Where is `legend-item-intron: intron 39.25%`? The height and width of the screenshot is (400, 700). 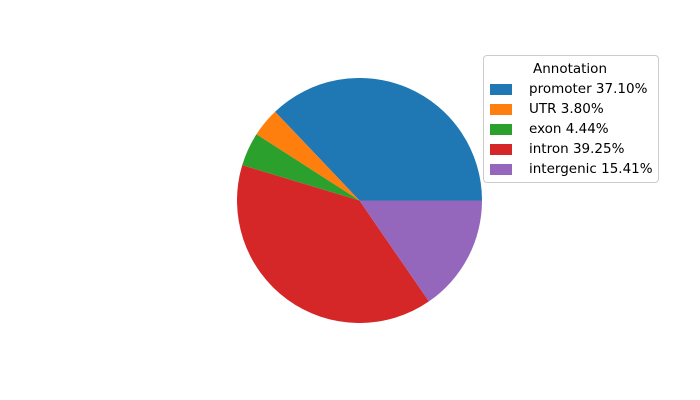 legend-item-intron: intron 39.25% is located at coordinates (570, 149).